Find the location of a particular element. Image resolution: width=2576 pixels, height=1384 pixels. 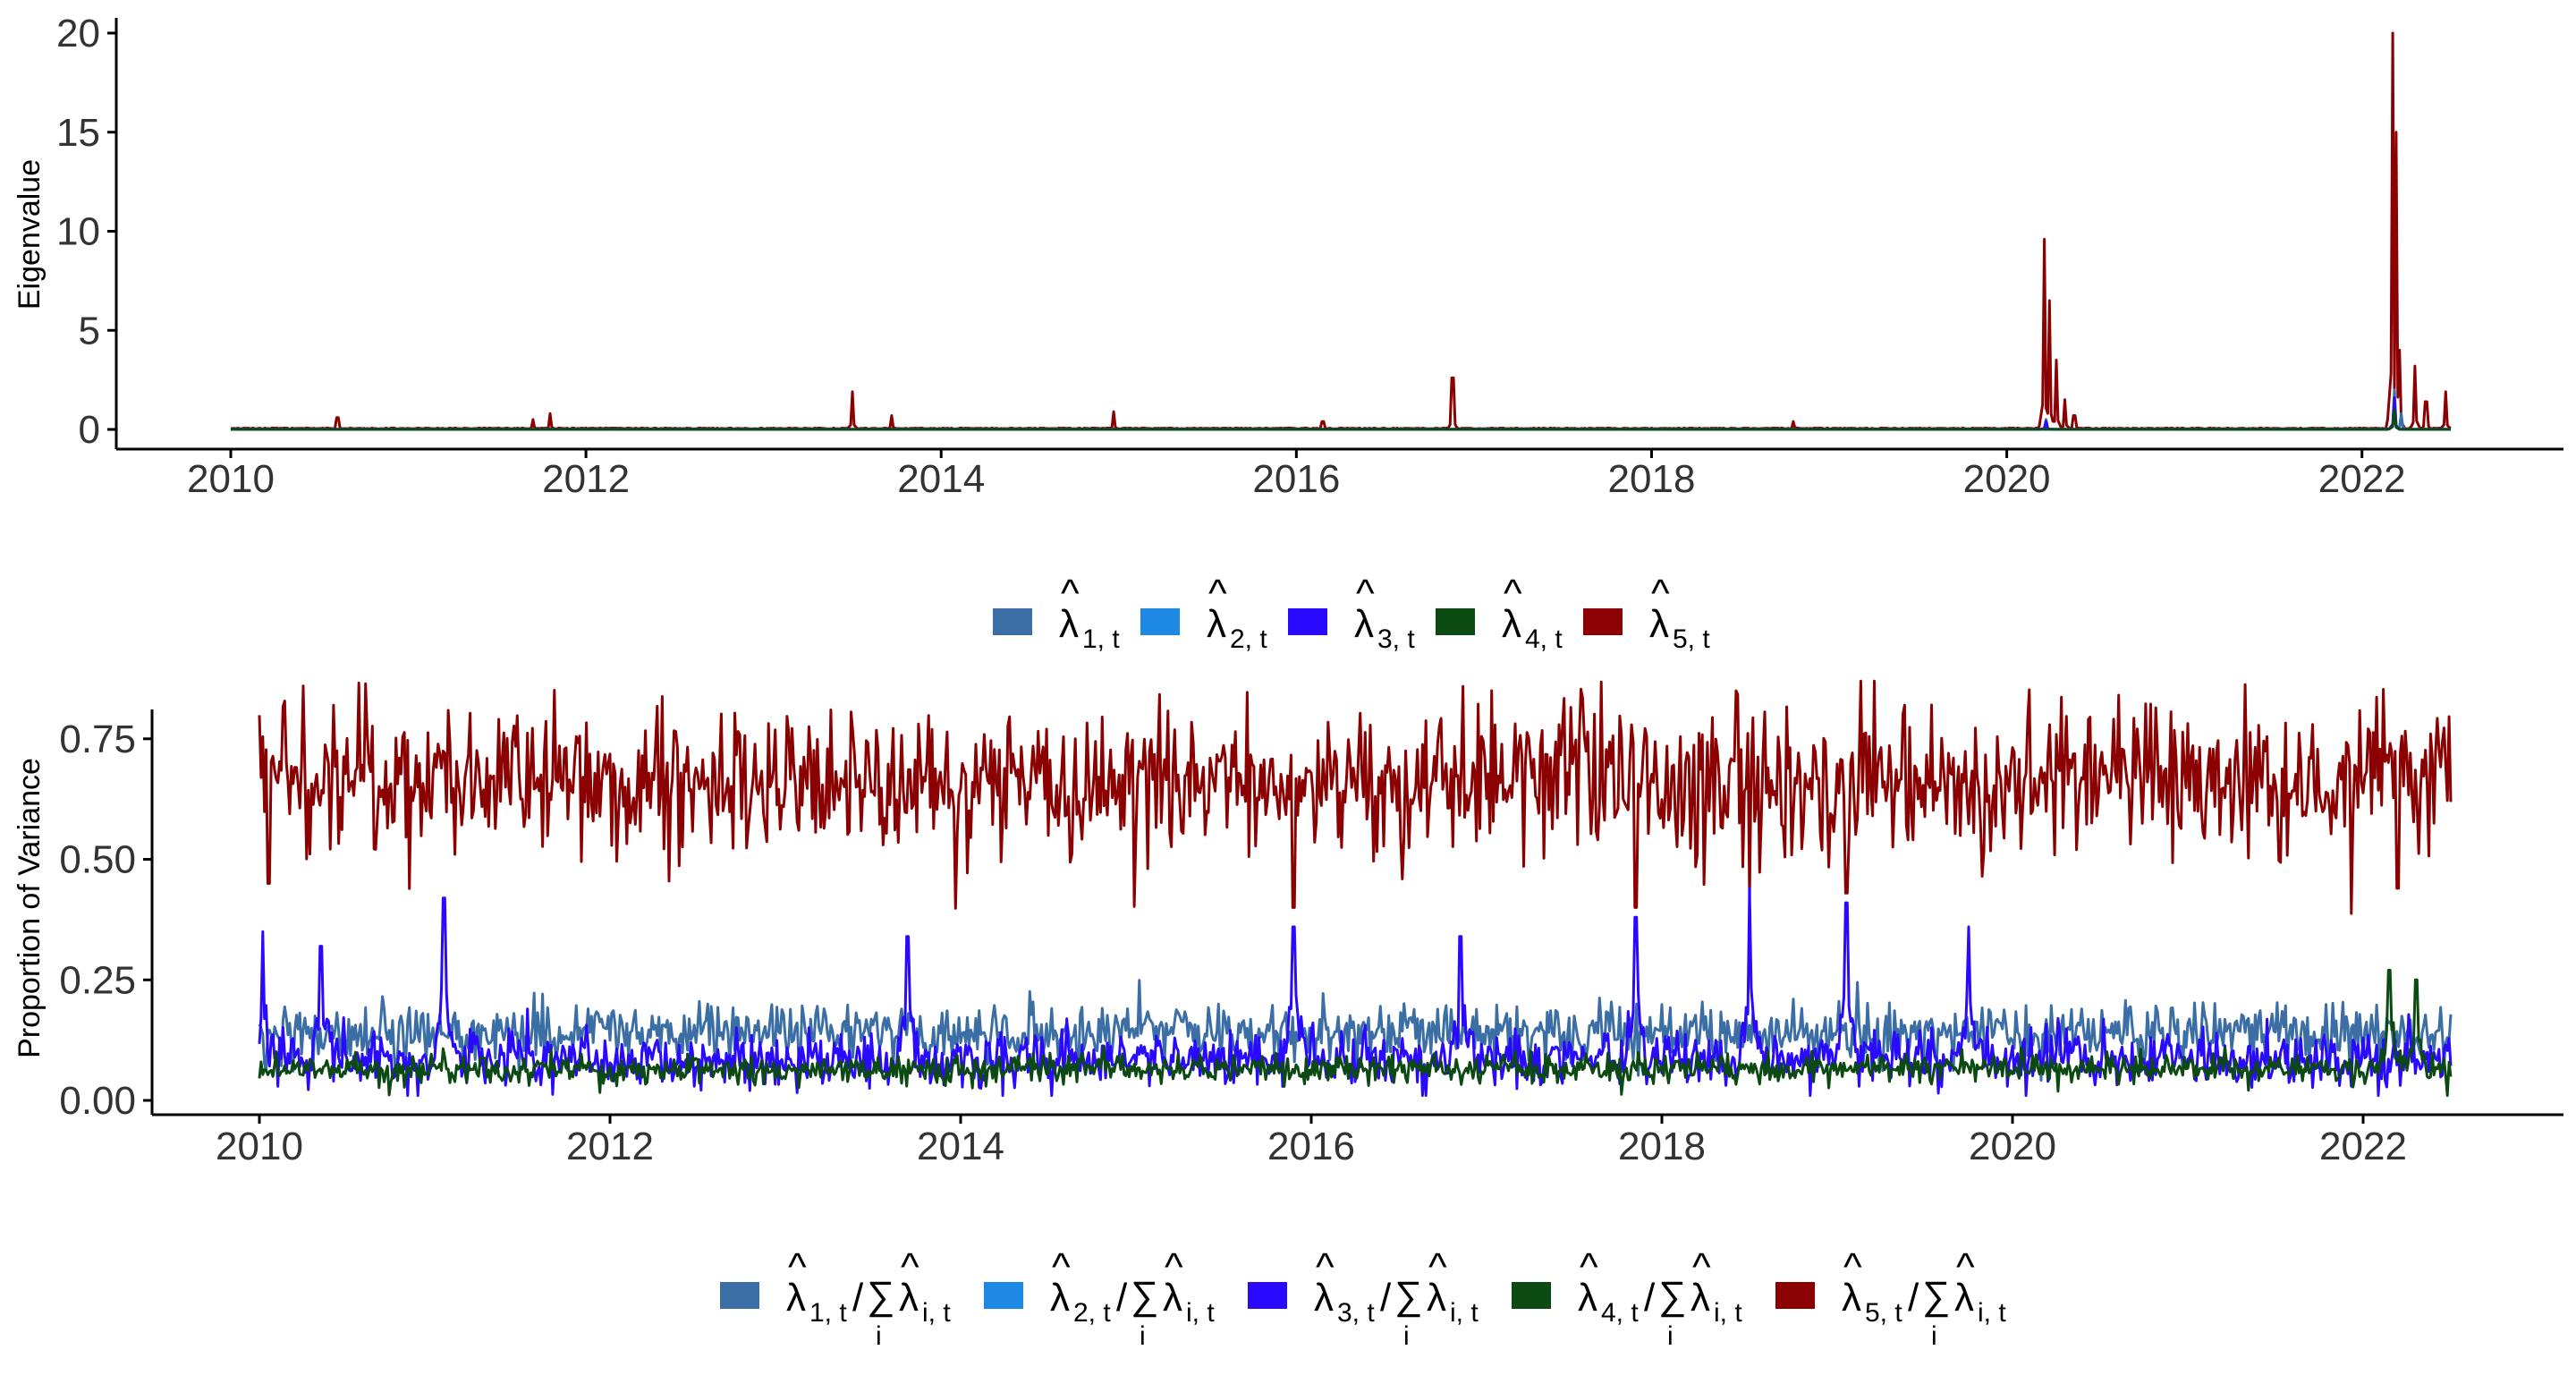

legend-item-lambda2: ^λ 2, t is located at coordinates (1203, 613).